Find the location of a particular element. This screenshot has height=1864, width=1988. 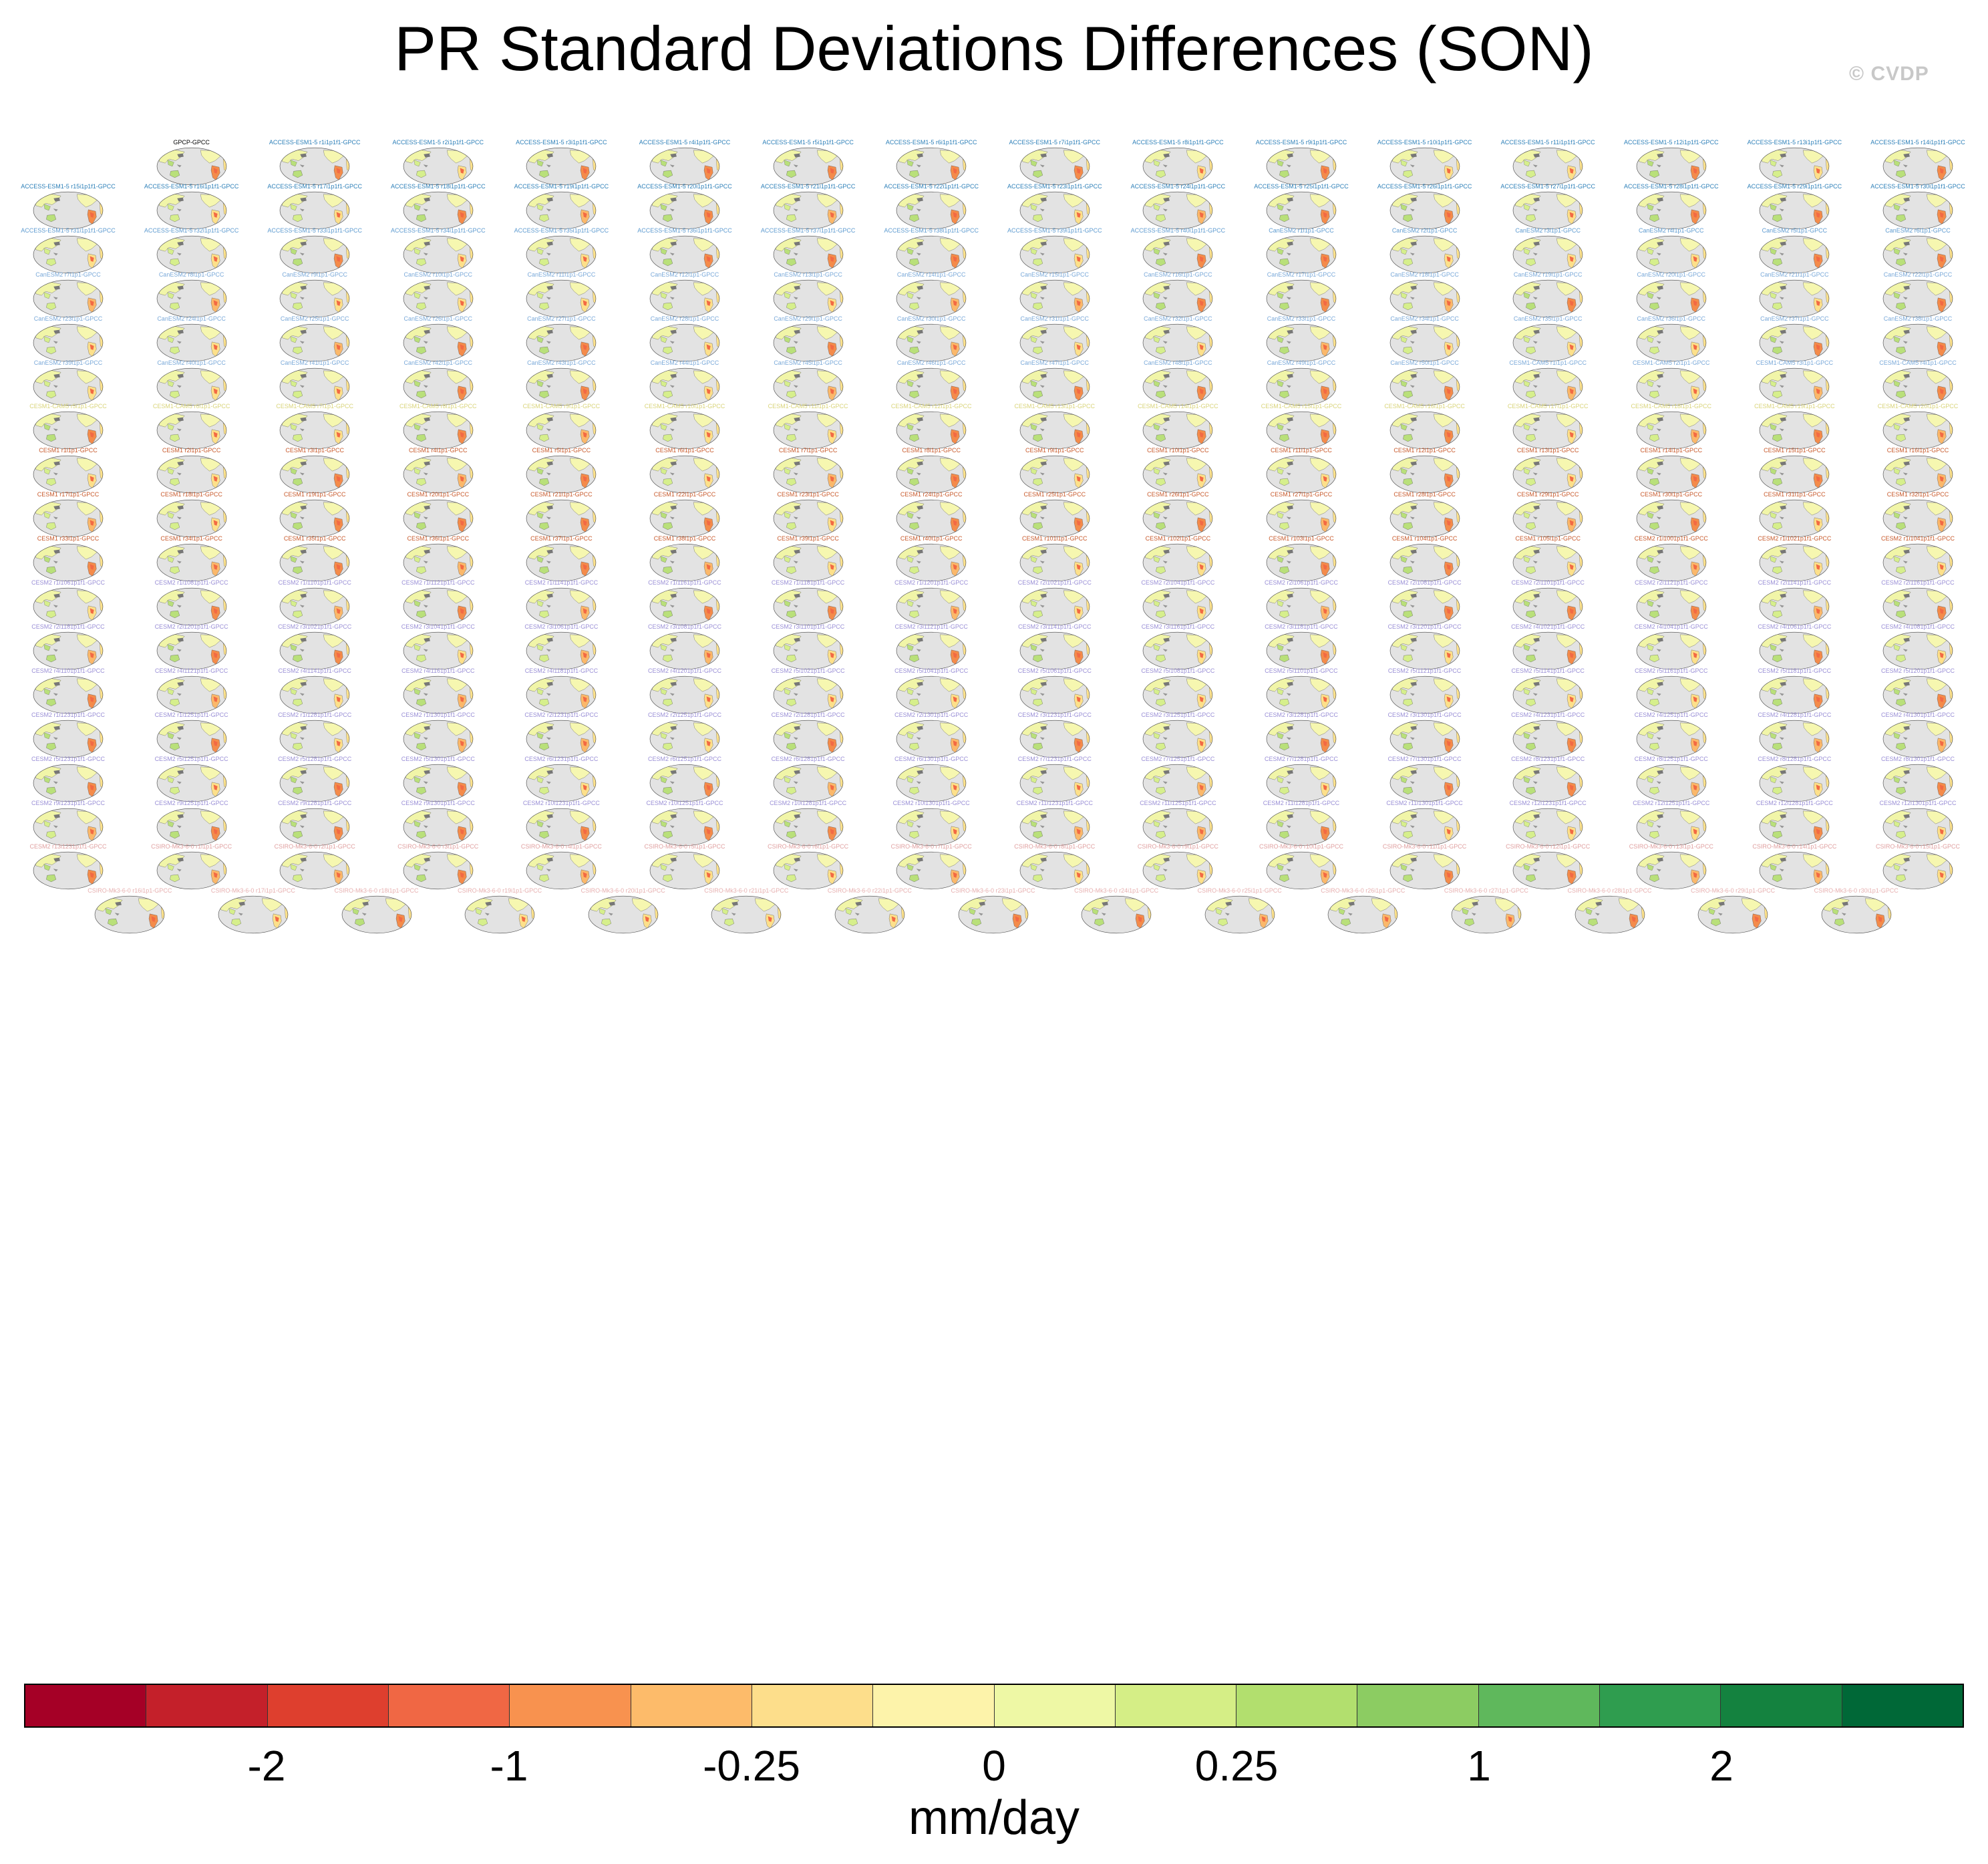

map-panel: CSIRO-Mk3-6-0 r1i1p1-GPCC is located at coordinates (192, 866).